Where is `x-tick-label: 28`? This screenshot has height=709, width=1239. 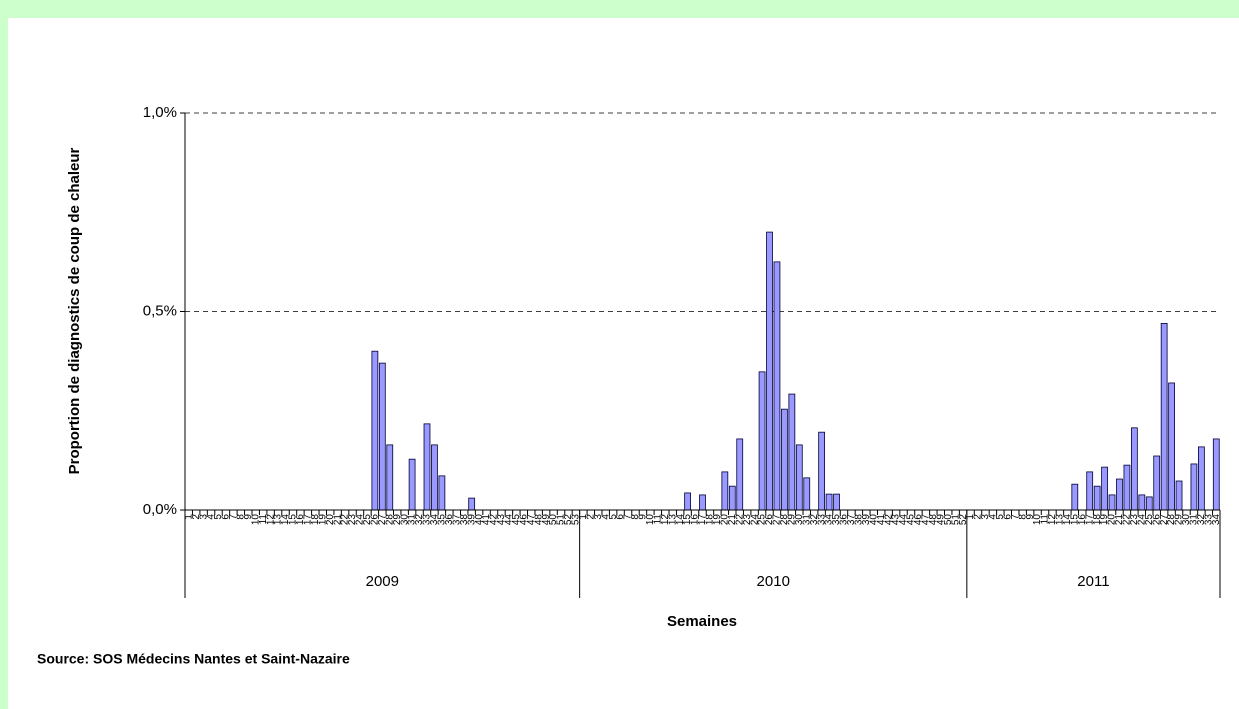 x-tick-label: 28 is located at coordinates (784, 520).